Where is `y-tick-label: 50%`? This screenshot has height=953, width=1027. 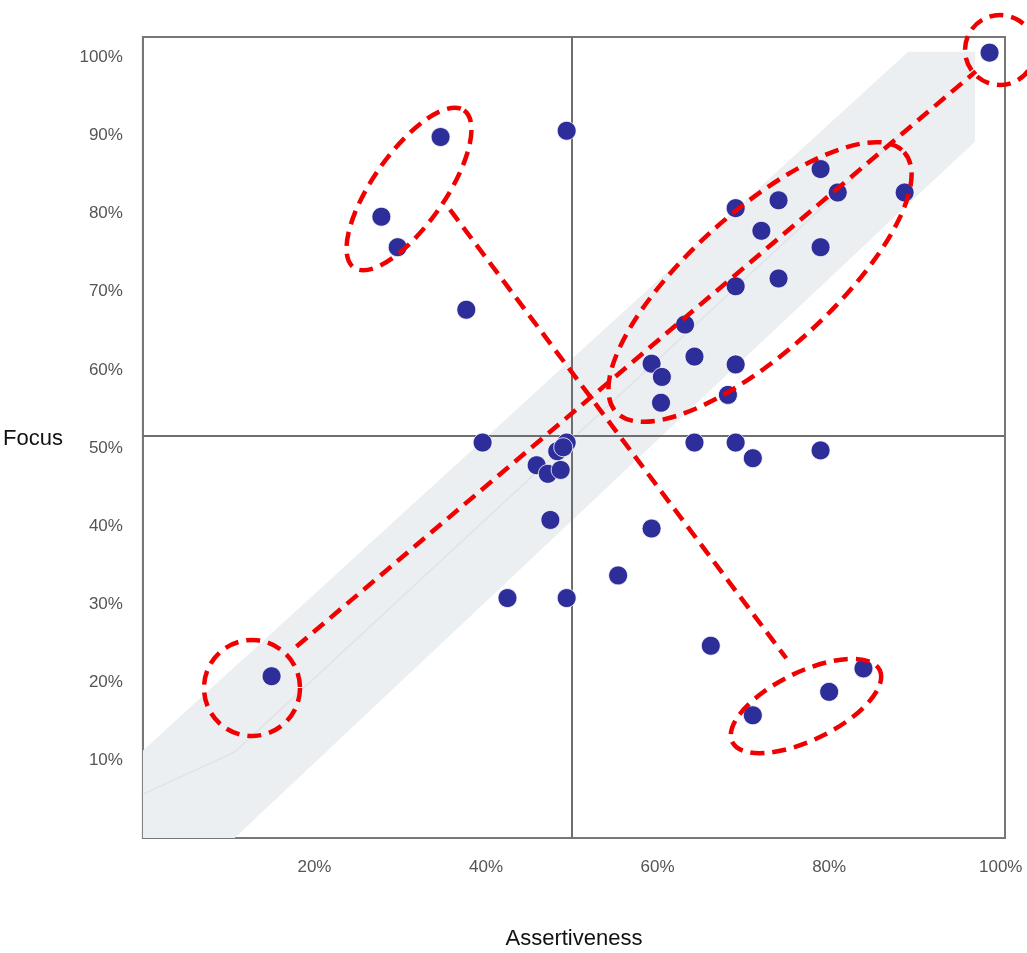 y-tick-label: 50% is located at coordinates (105, 447).